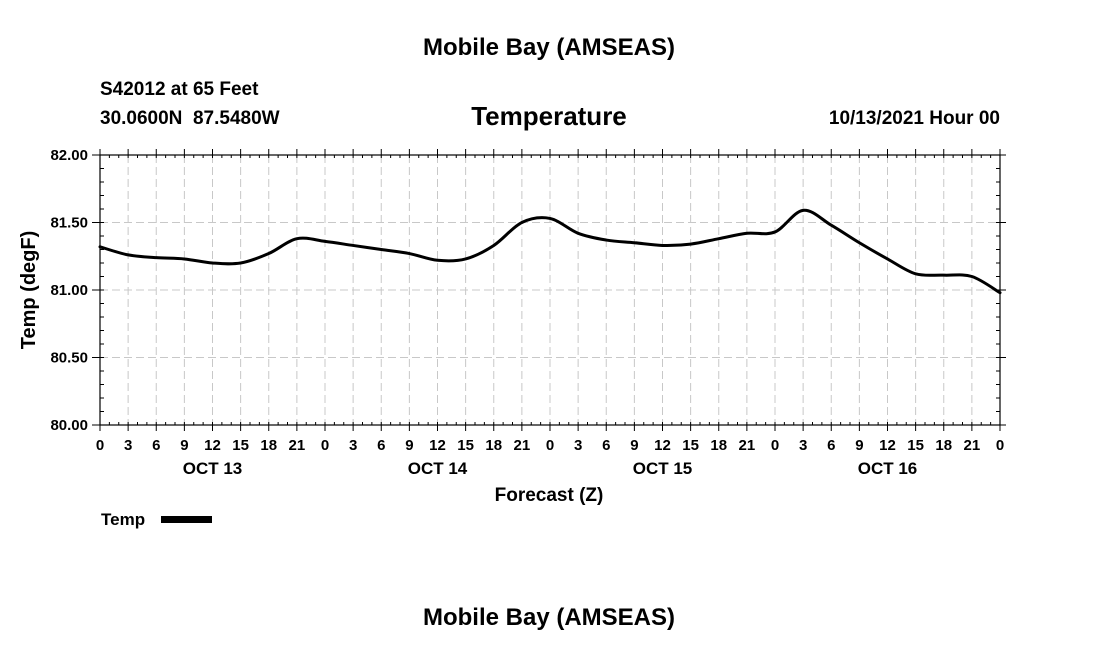  Describe the element at coordinates (29, 290) in the screenshot. I see `y-axis-title: Temp (degF)` at that location.